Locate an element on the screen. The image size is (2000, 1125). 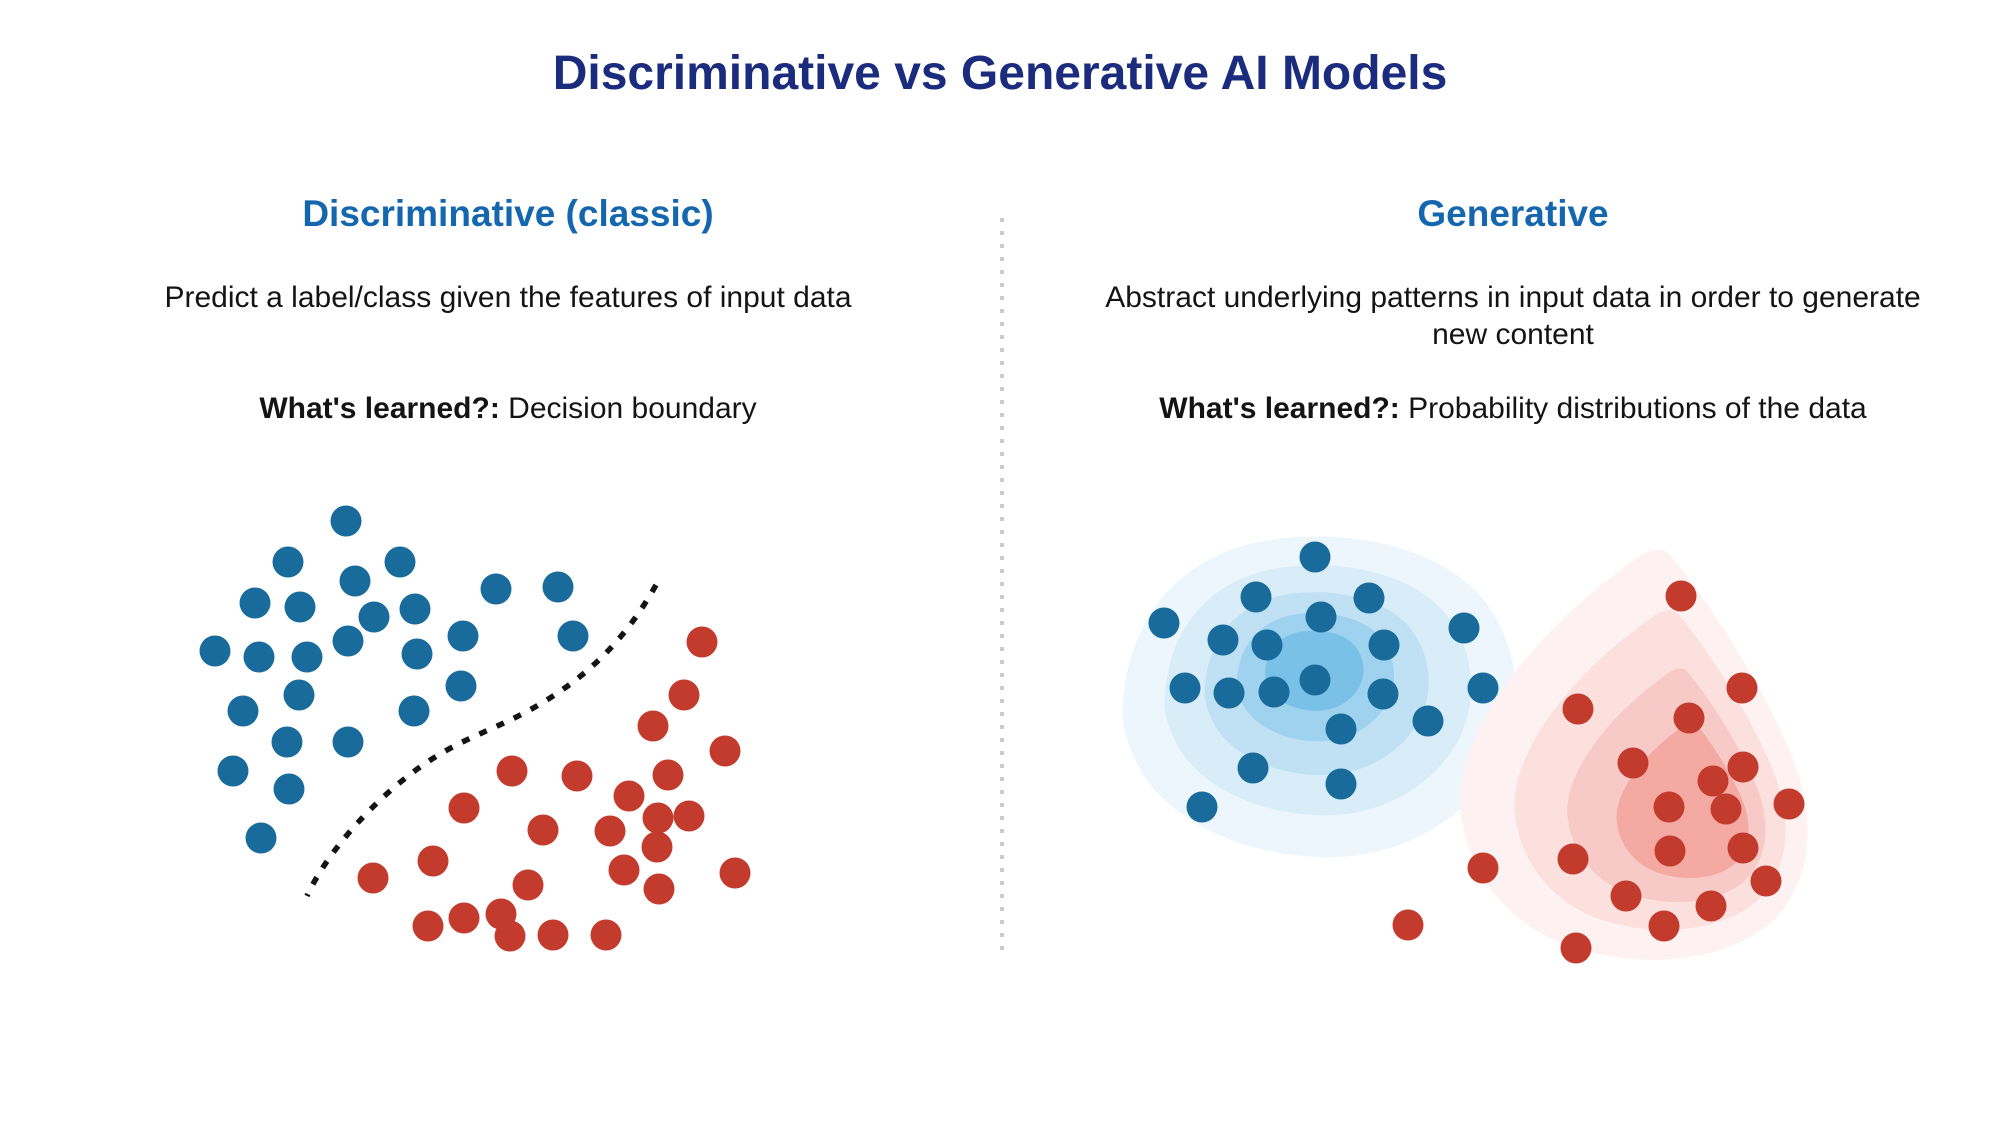
generative-heading: Generative is located at coordinates (1513, 213).